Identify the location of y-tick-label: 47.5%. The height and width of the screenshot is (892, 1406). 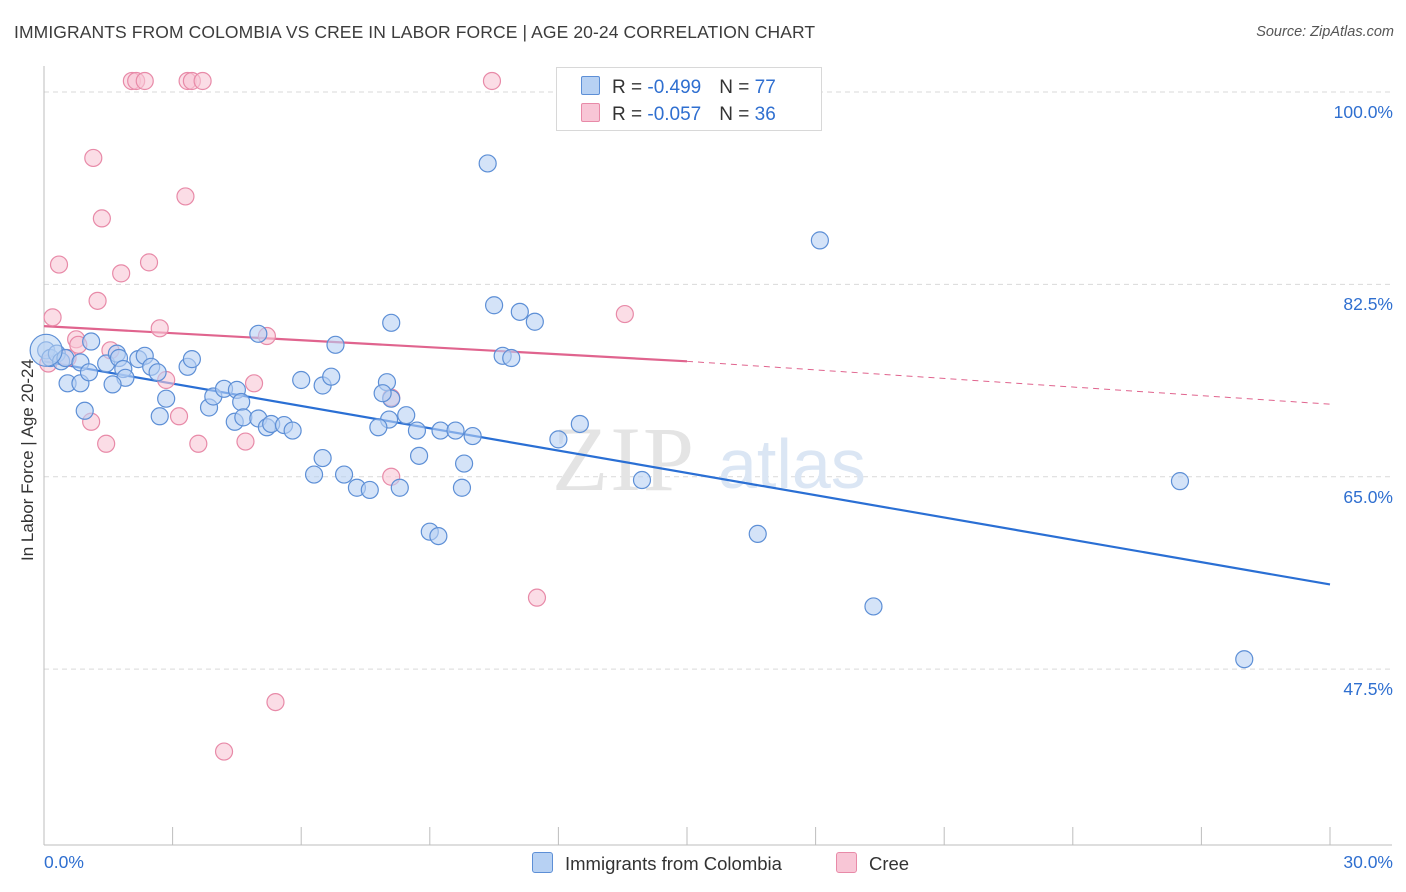
(1368, 689).